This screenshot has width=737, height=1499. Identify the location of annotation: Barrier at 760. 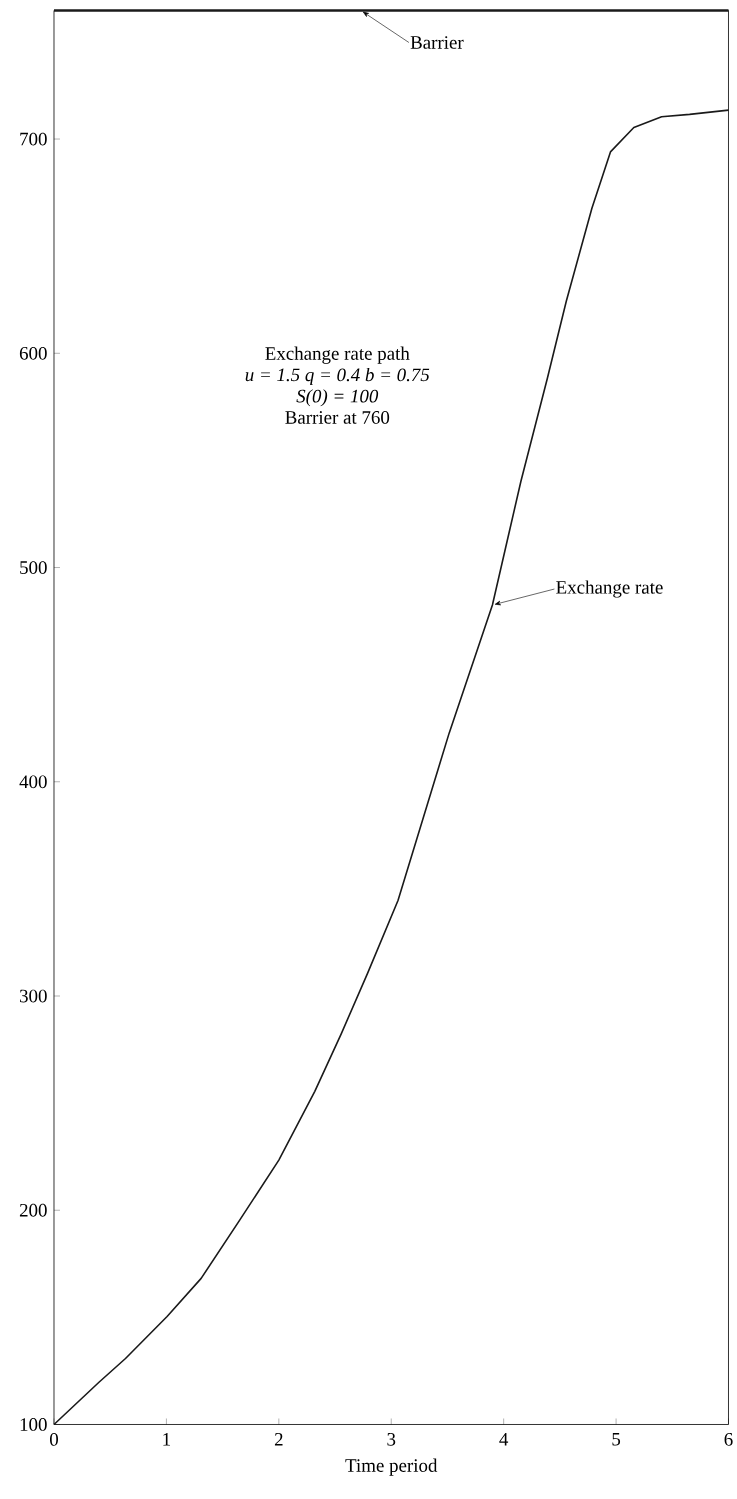
(337, 417).